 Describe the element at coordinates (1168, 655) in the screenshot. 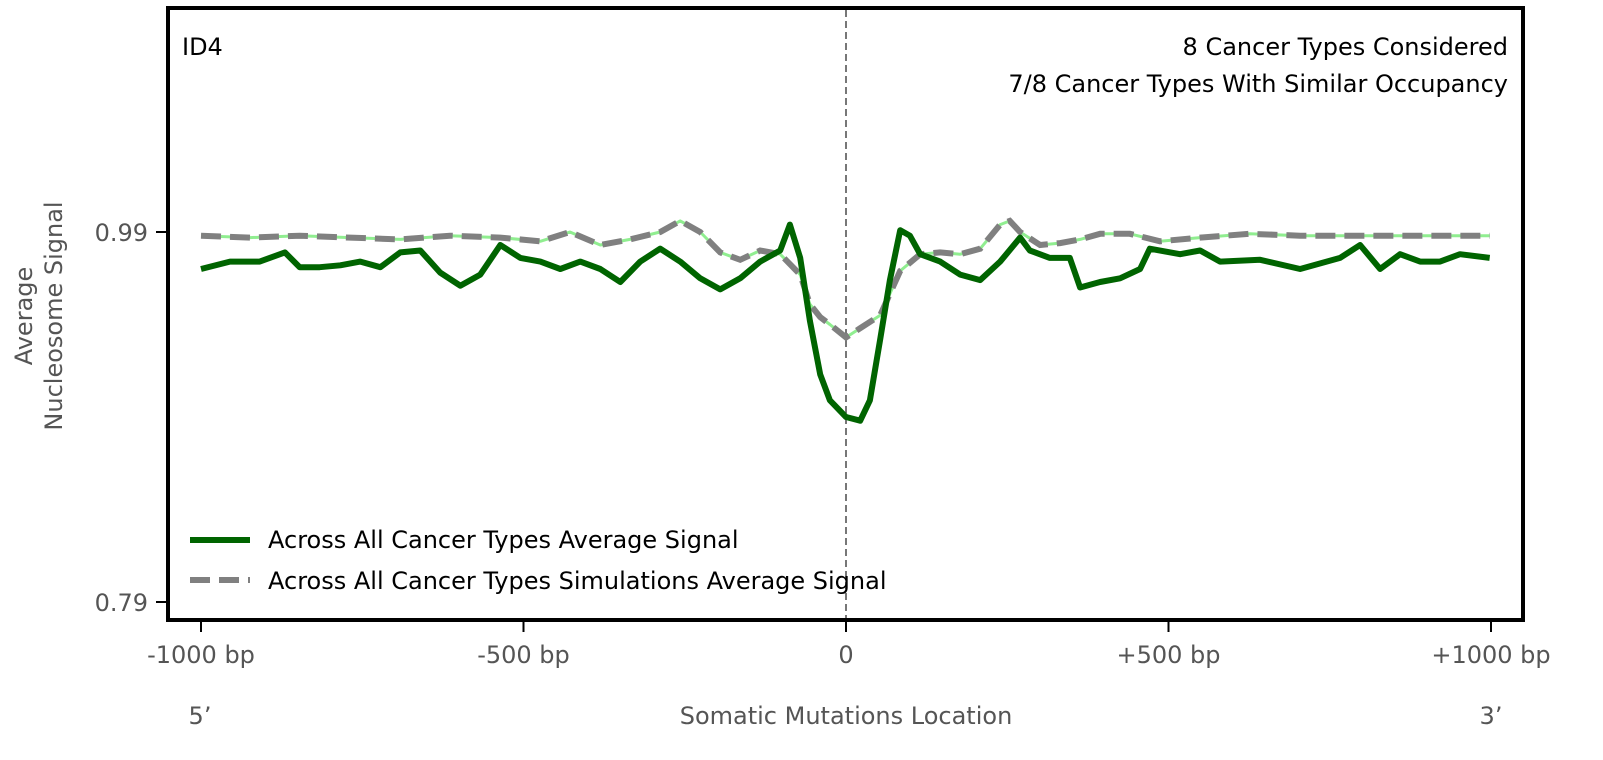

I see `x-tick-label: +500 bp` at that location.